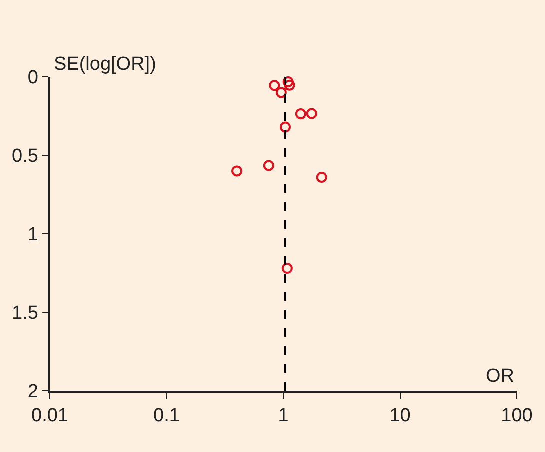 This screenshot has height=452, width=545. What do you see at coordinates (167, 416) in the screenshot?
I see `x-tick-label: 0.1` at bounding box center [167, 416].